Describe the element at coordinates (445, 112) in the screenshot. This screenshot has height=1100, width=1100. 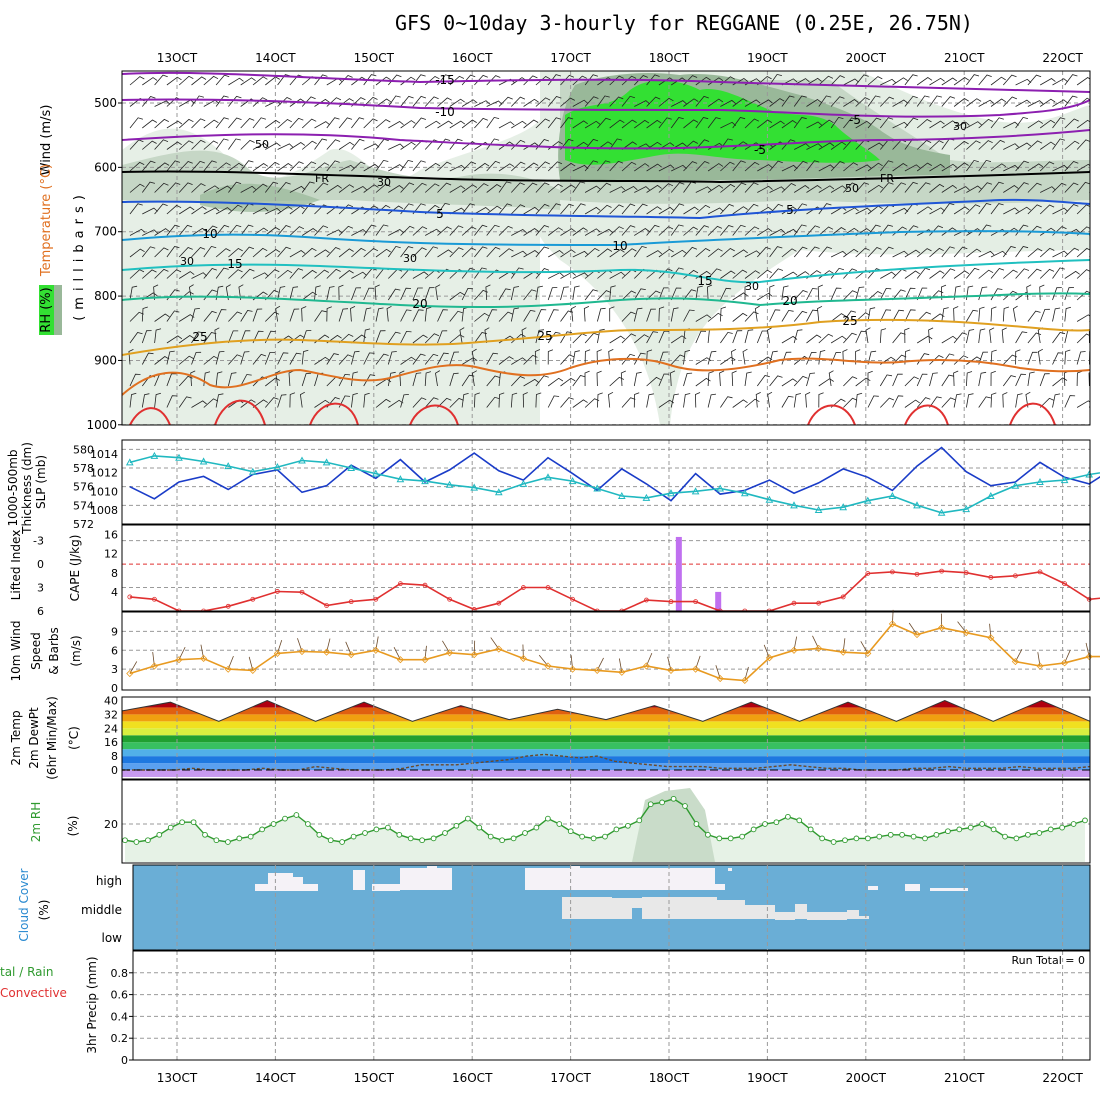
I see `isotherm-label: -10` at that location.